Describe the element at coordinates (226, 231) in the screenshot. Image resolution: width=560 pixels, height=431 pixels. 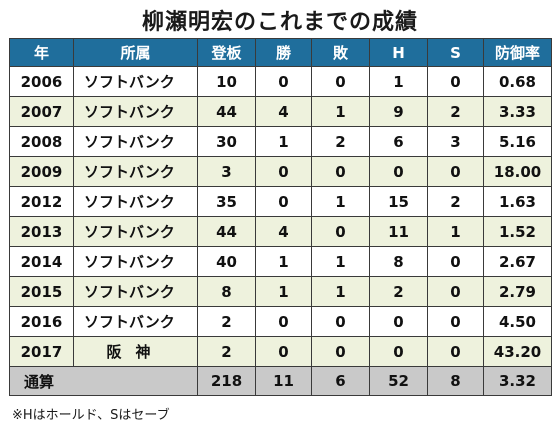
I see `cell-games: 44` at that location.